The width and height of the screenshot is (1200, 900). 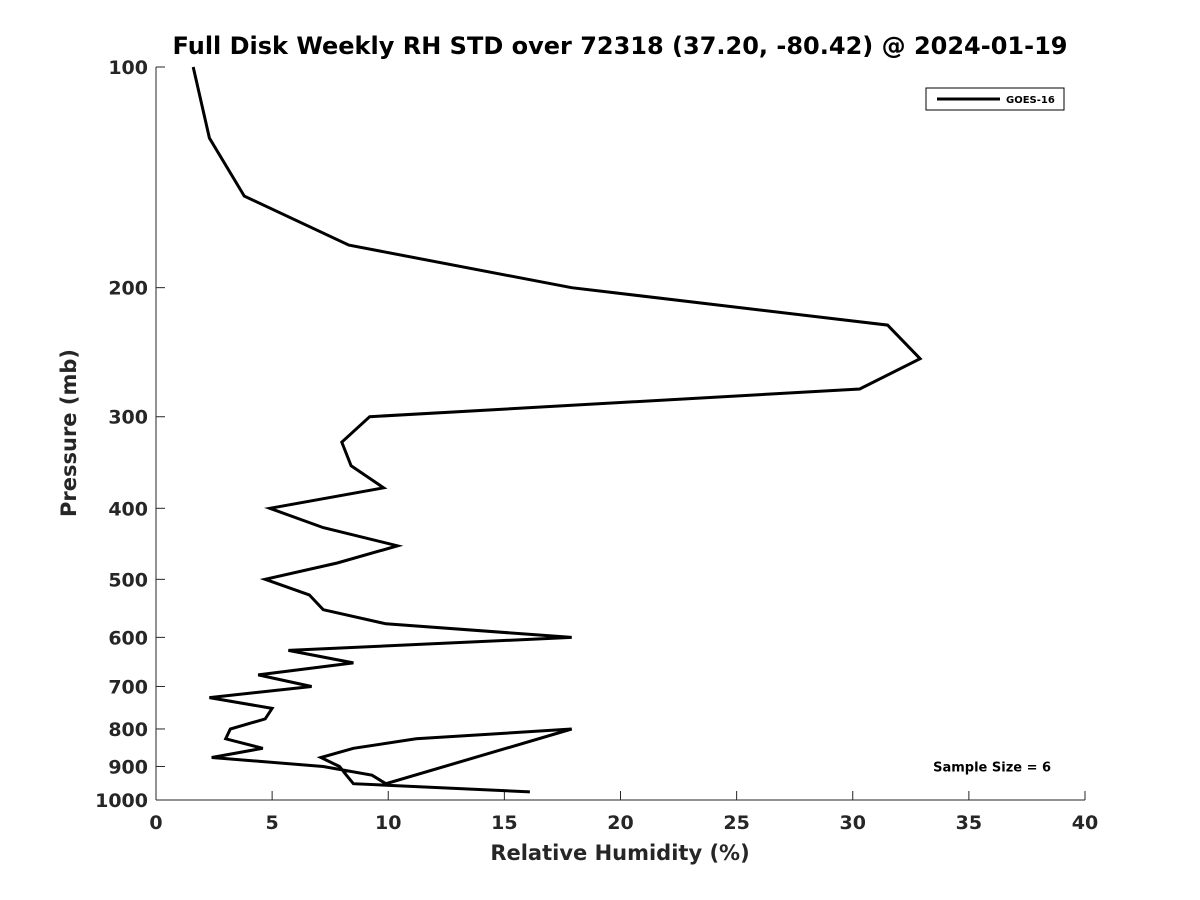 What do you see at coordinates (620, 823) in the screenshot?
I see `x-tick-label: 20` at bounding box center [620, 823].